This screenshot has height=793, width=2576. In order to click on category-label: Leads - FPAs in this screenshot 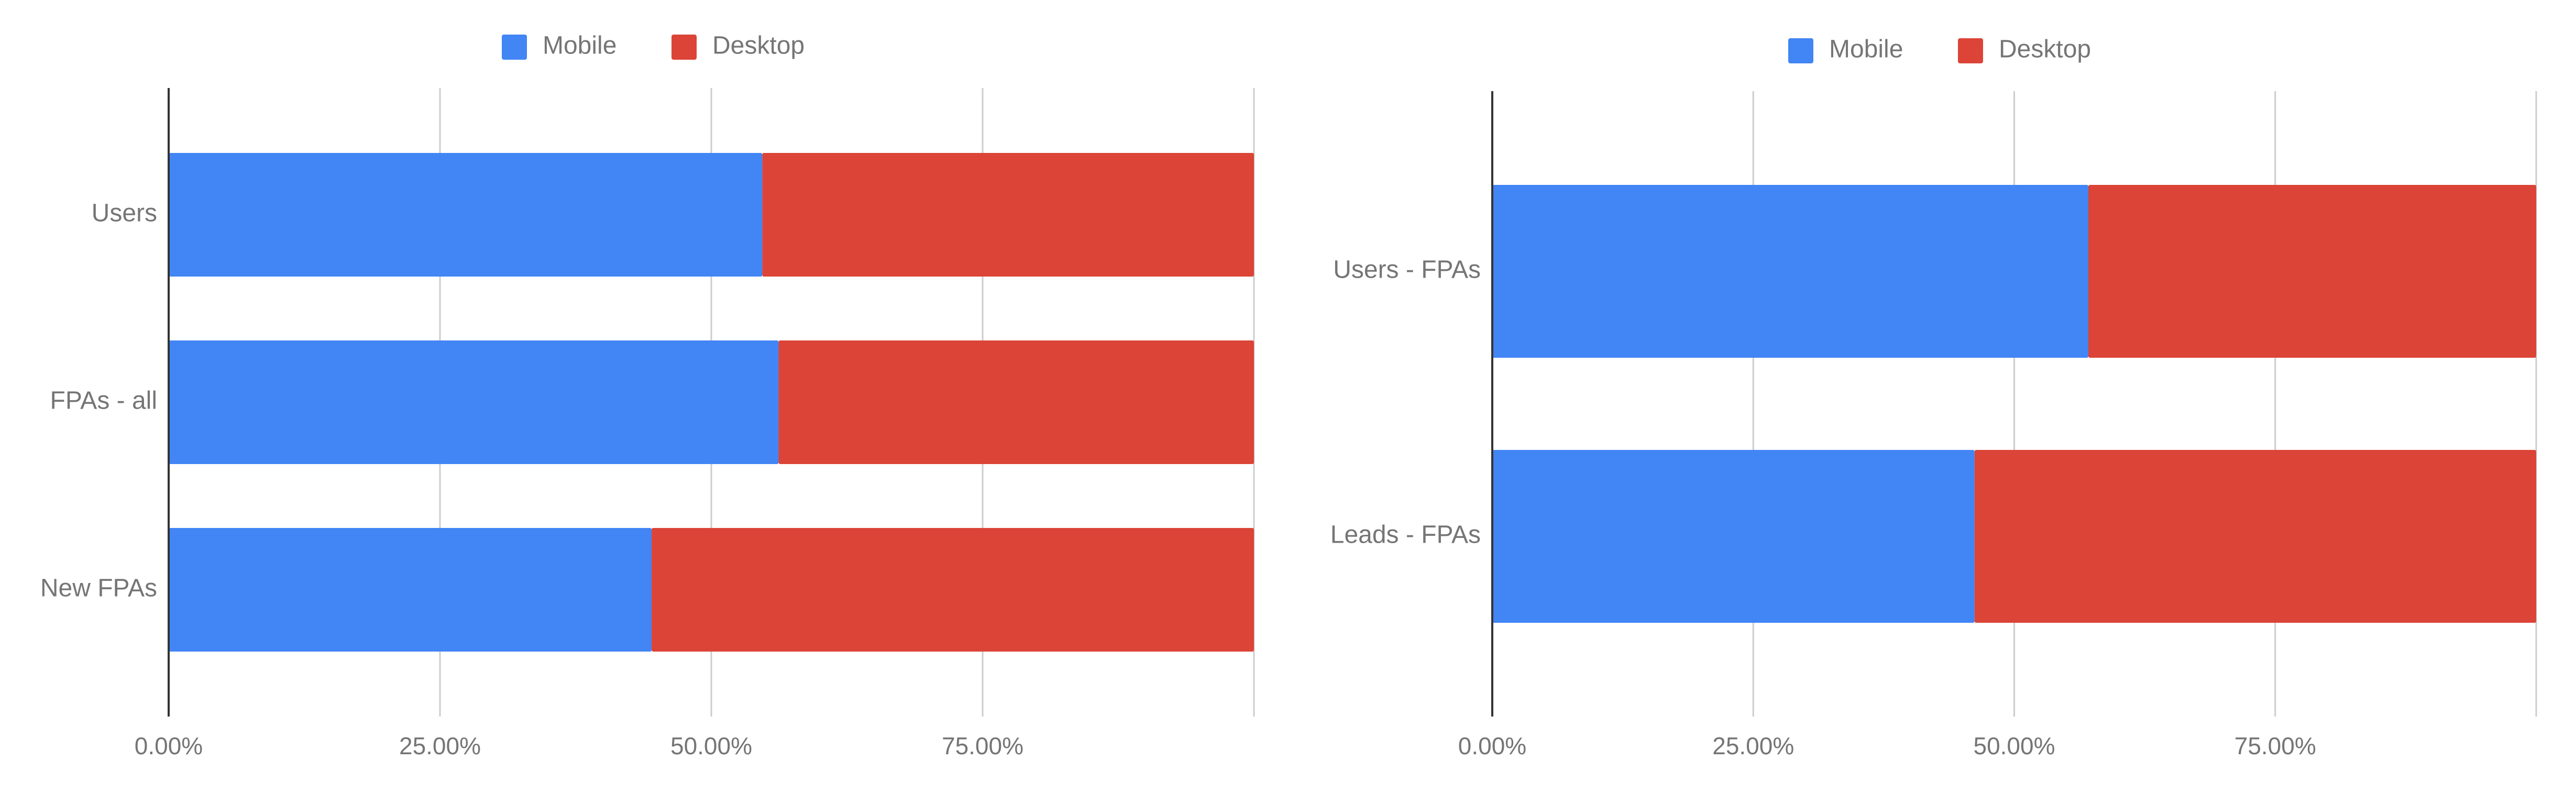, I will do `click(1405, 535)`.